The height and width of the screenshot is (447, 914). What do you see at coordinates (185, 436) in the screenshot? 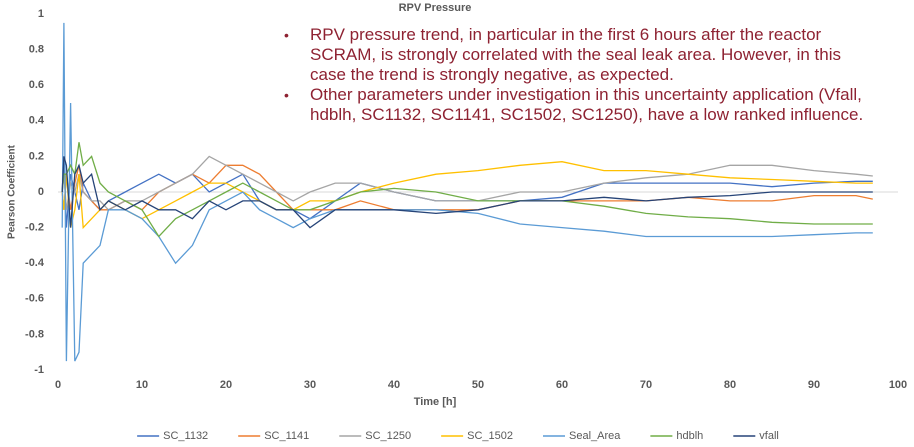
I see `legend-label: SC_1132` at bounding box center [185, 436].